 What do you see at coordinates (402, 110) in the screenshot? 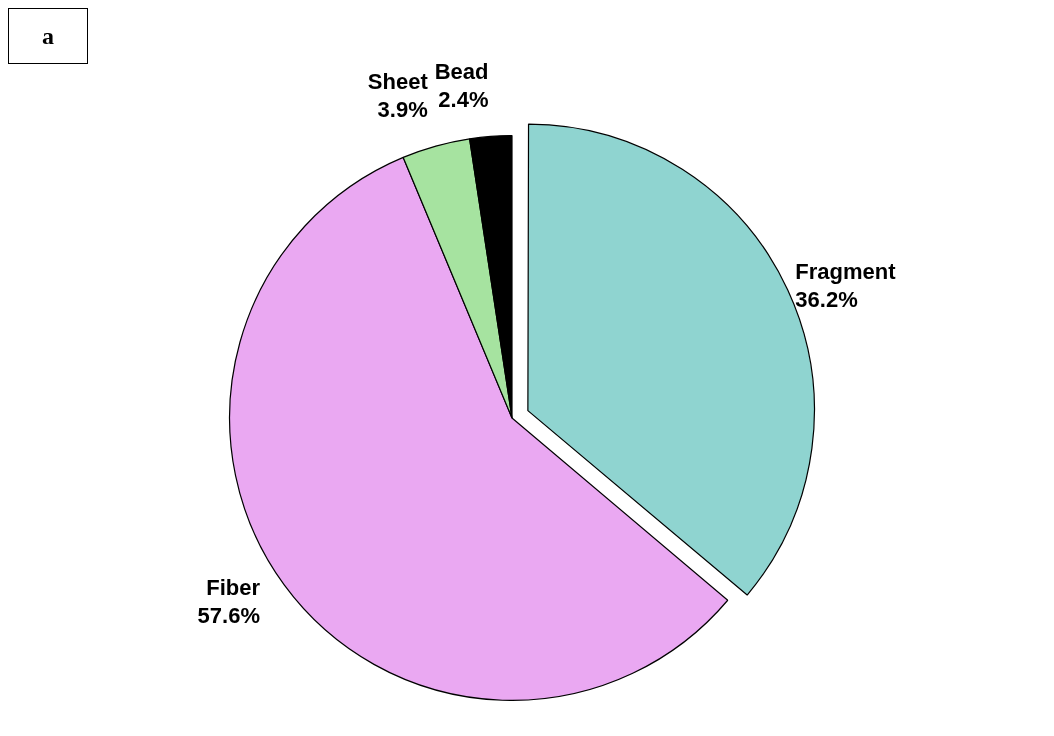
I see `data-label: 3.9%` at bounding box center [402, 110].